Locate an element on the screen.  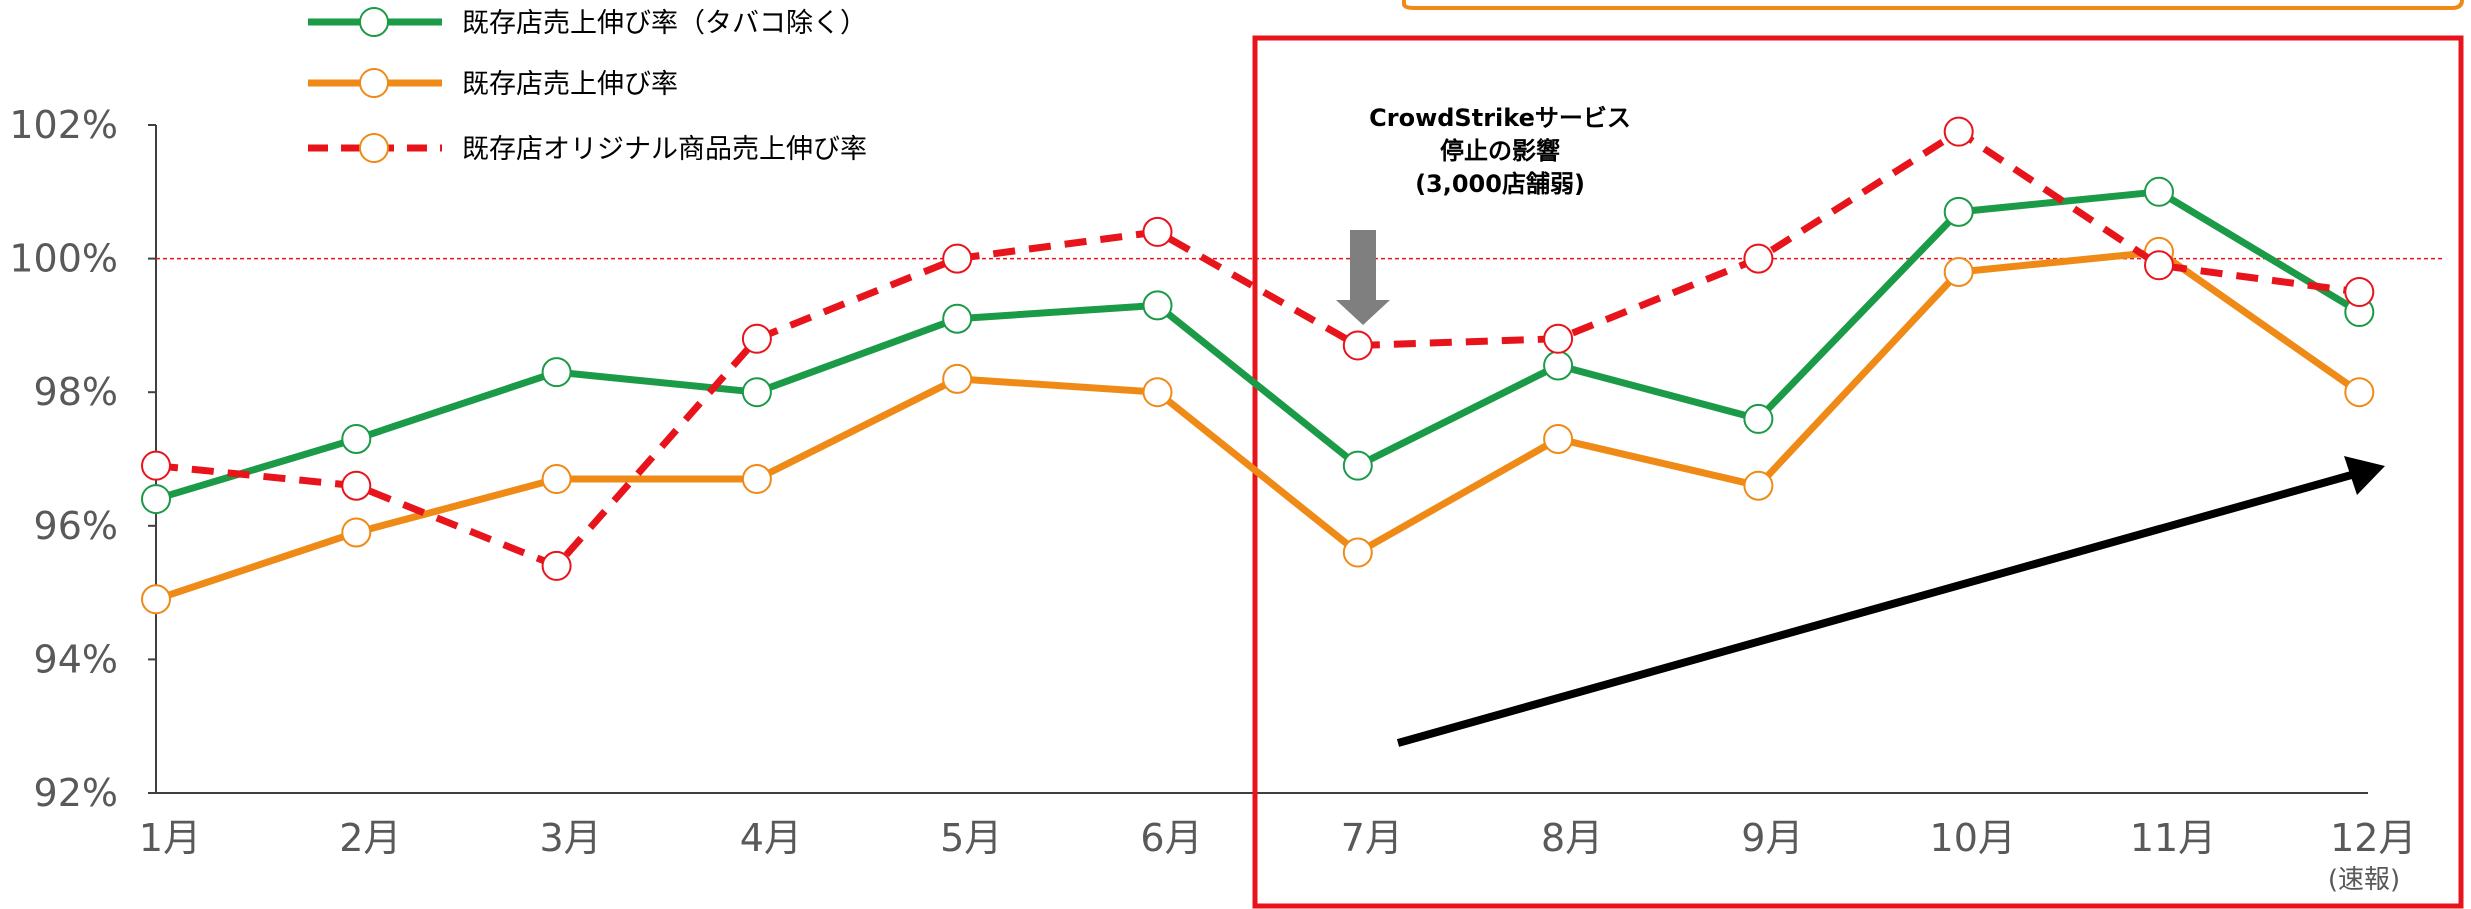
y-tick-label: 102% is located at coordinates (63, 125).